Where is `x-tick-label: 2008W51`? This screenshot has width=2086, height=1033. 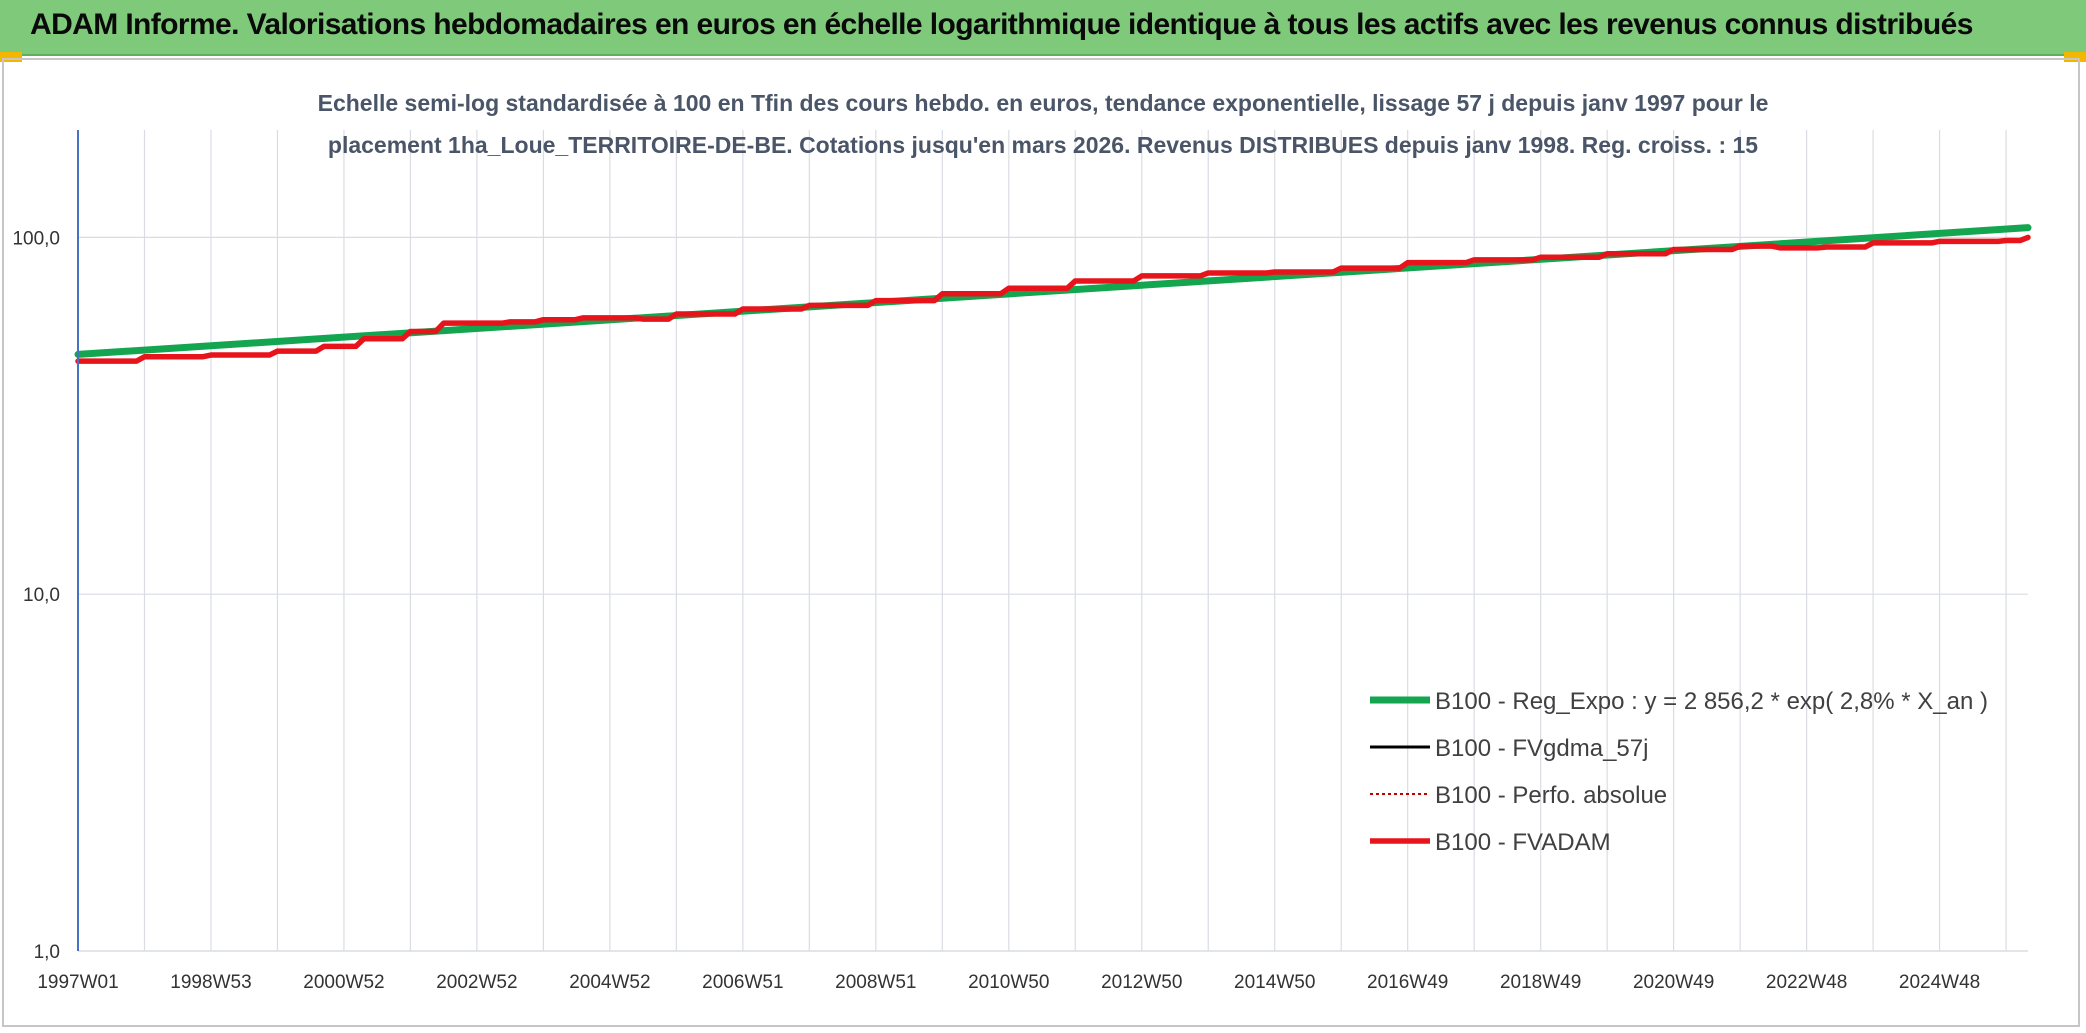 x-tick-label: 2008W51 is located at coordinates (875, 982).